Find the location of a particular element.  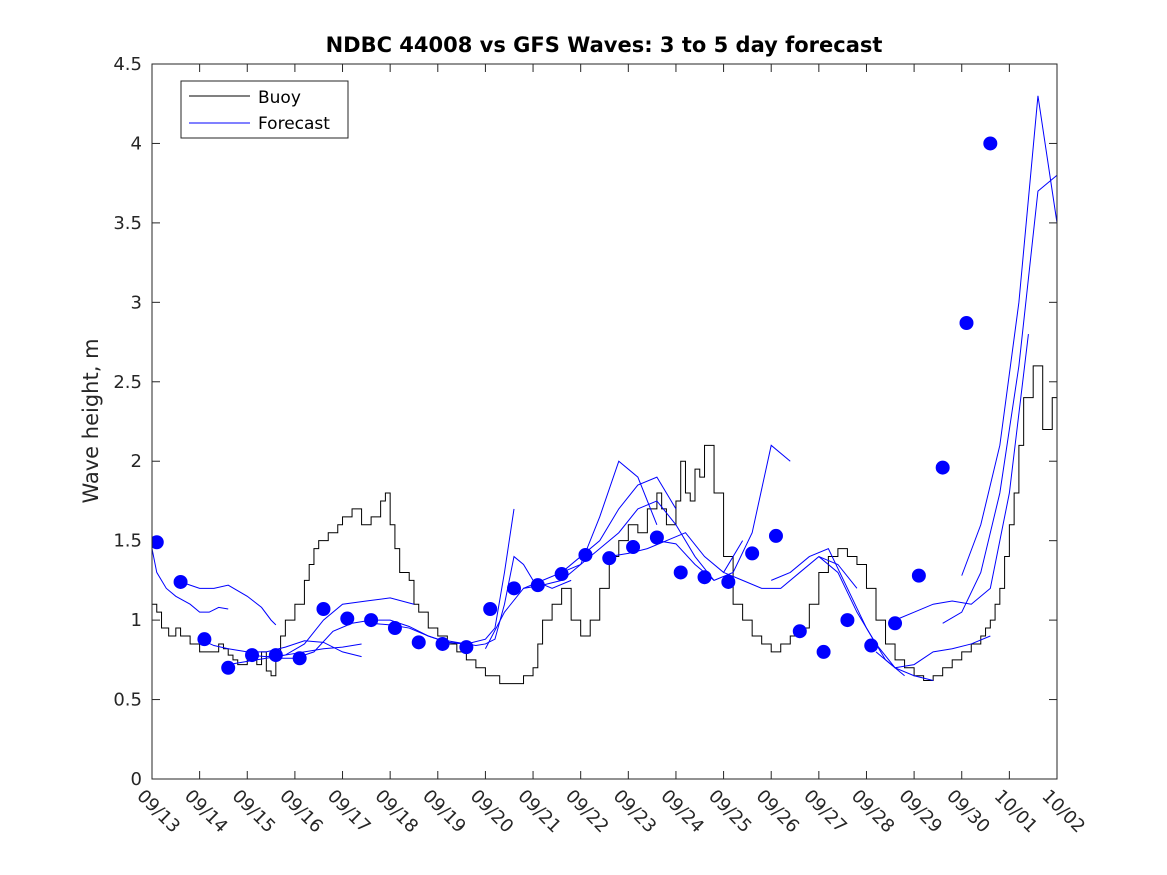

legend-label-forecast: Forecast is located at coordinates (294, 124).